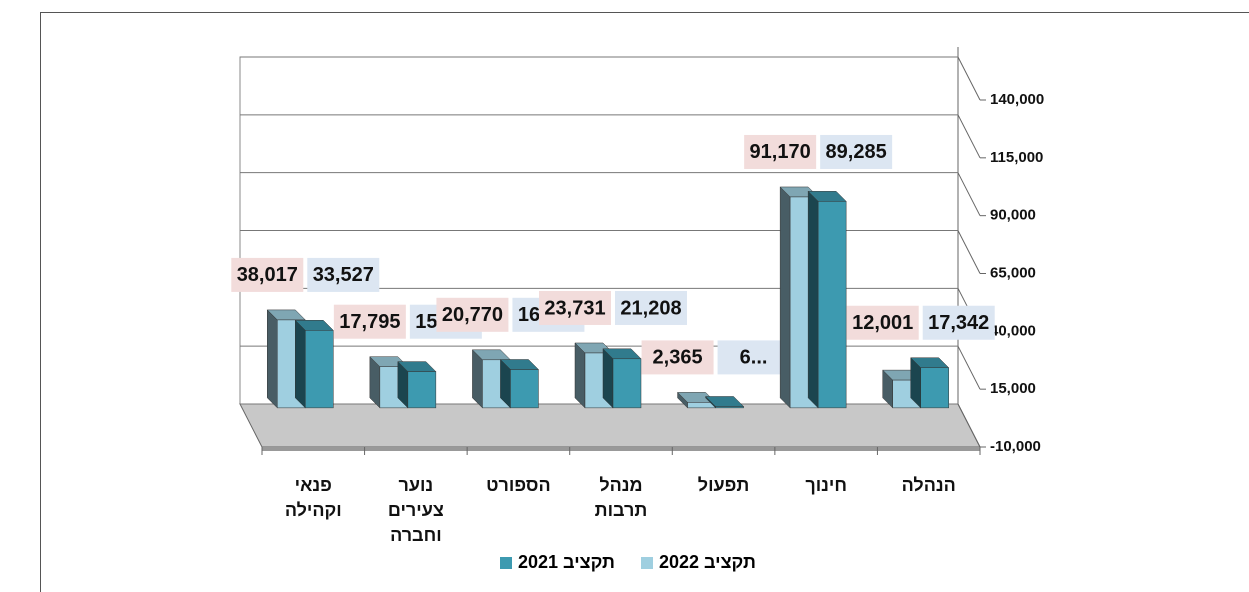 The image size is (1249, 592). What do you see at coordinates (1016, 157) in the screenshot?
I see `y-tick-label: 115,000` at bounding box center [1016, 157].